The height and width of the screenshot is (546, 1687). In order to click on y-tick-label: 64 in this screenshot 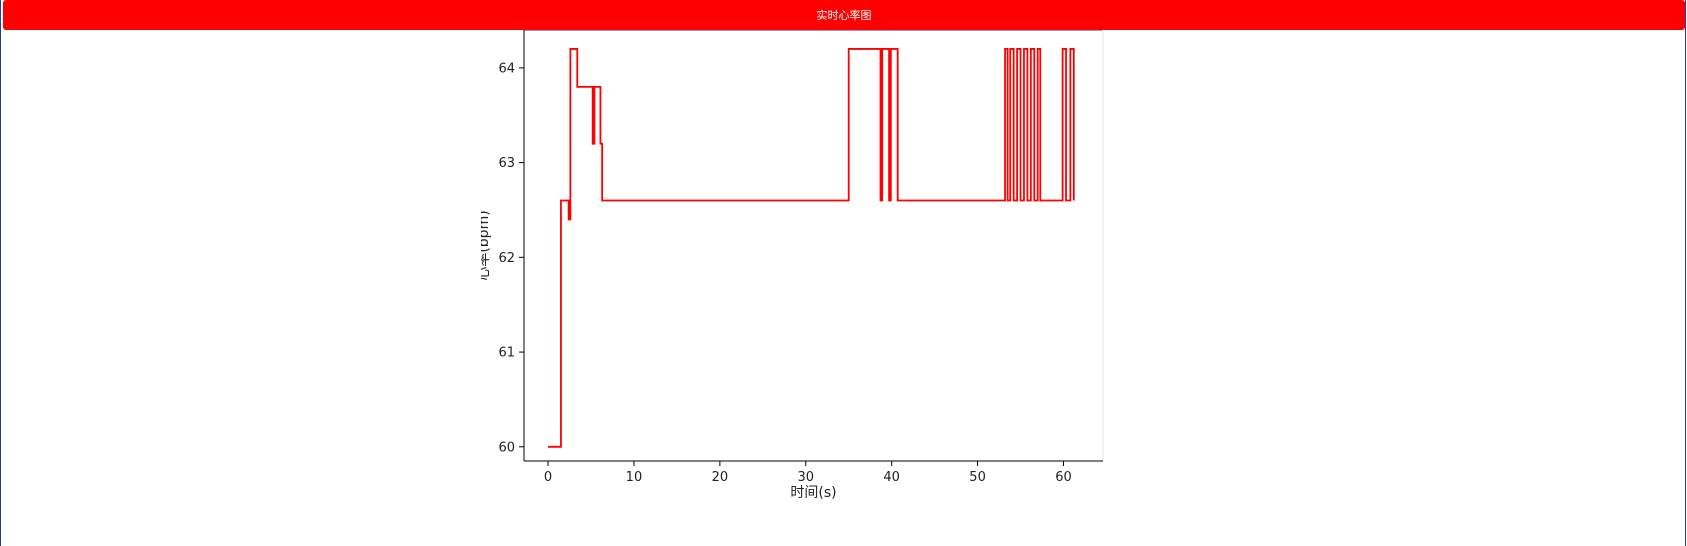, I will do `click(506, 68)`.